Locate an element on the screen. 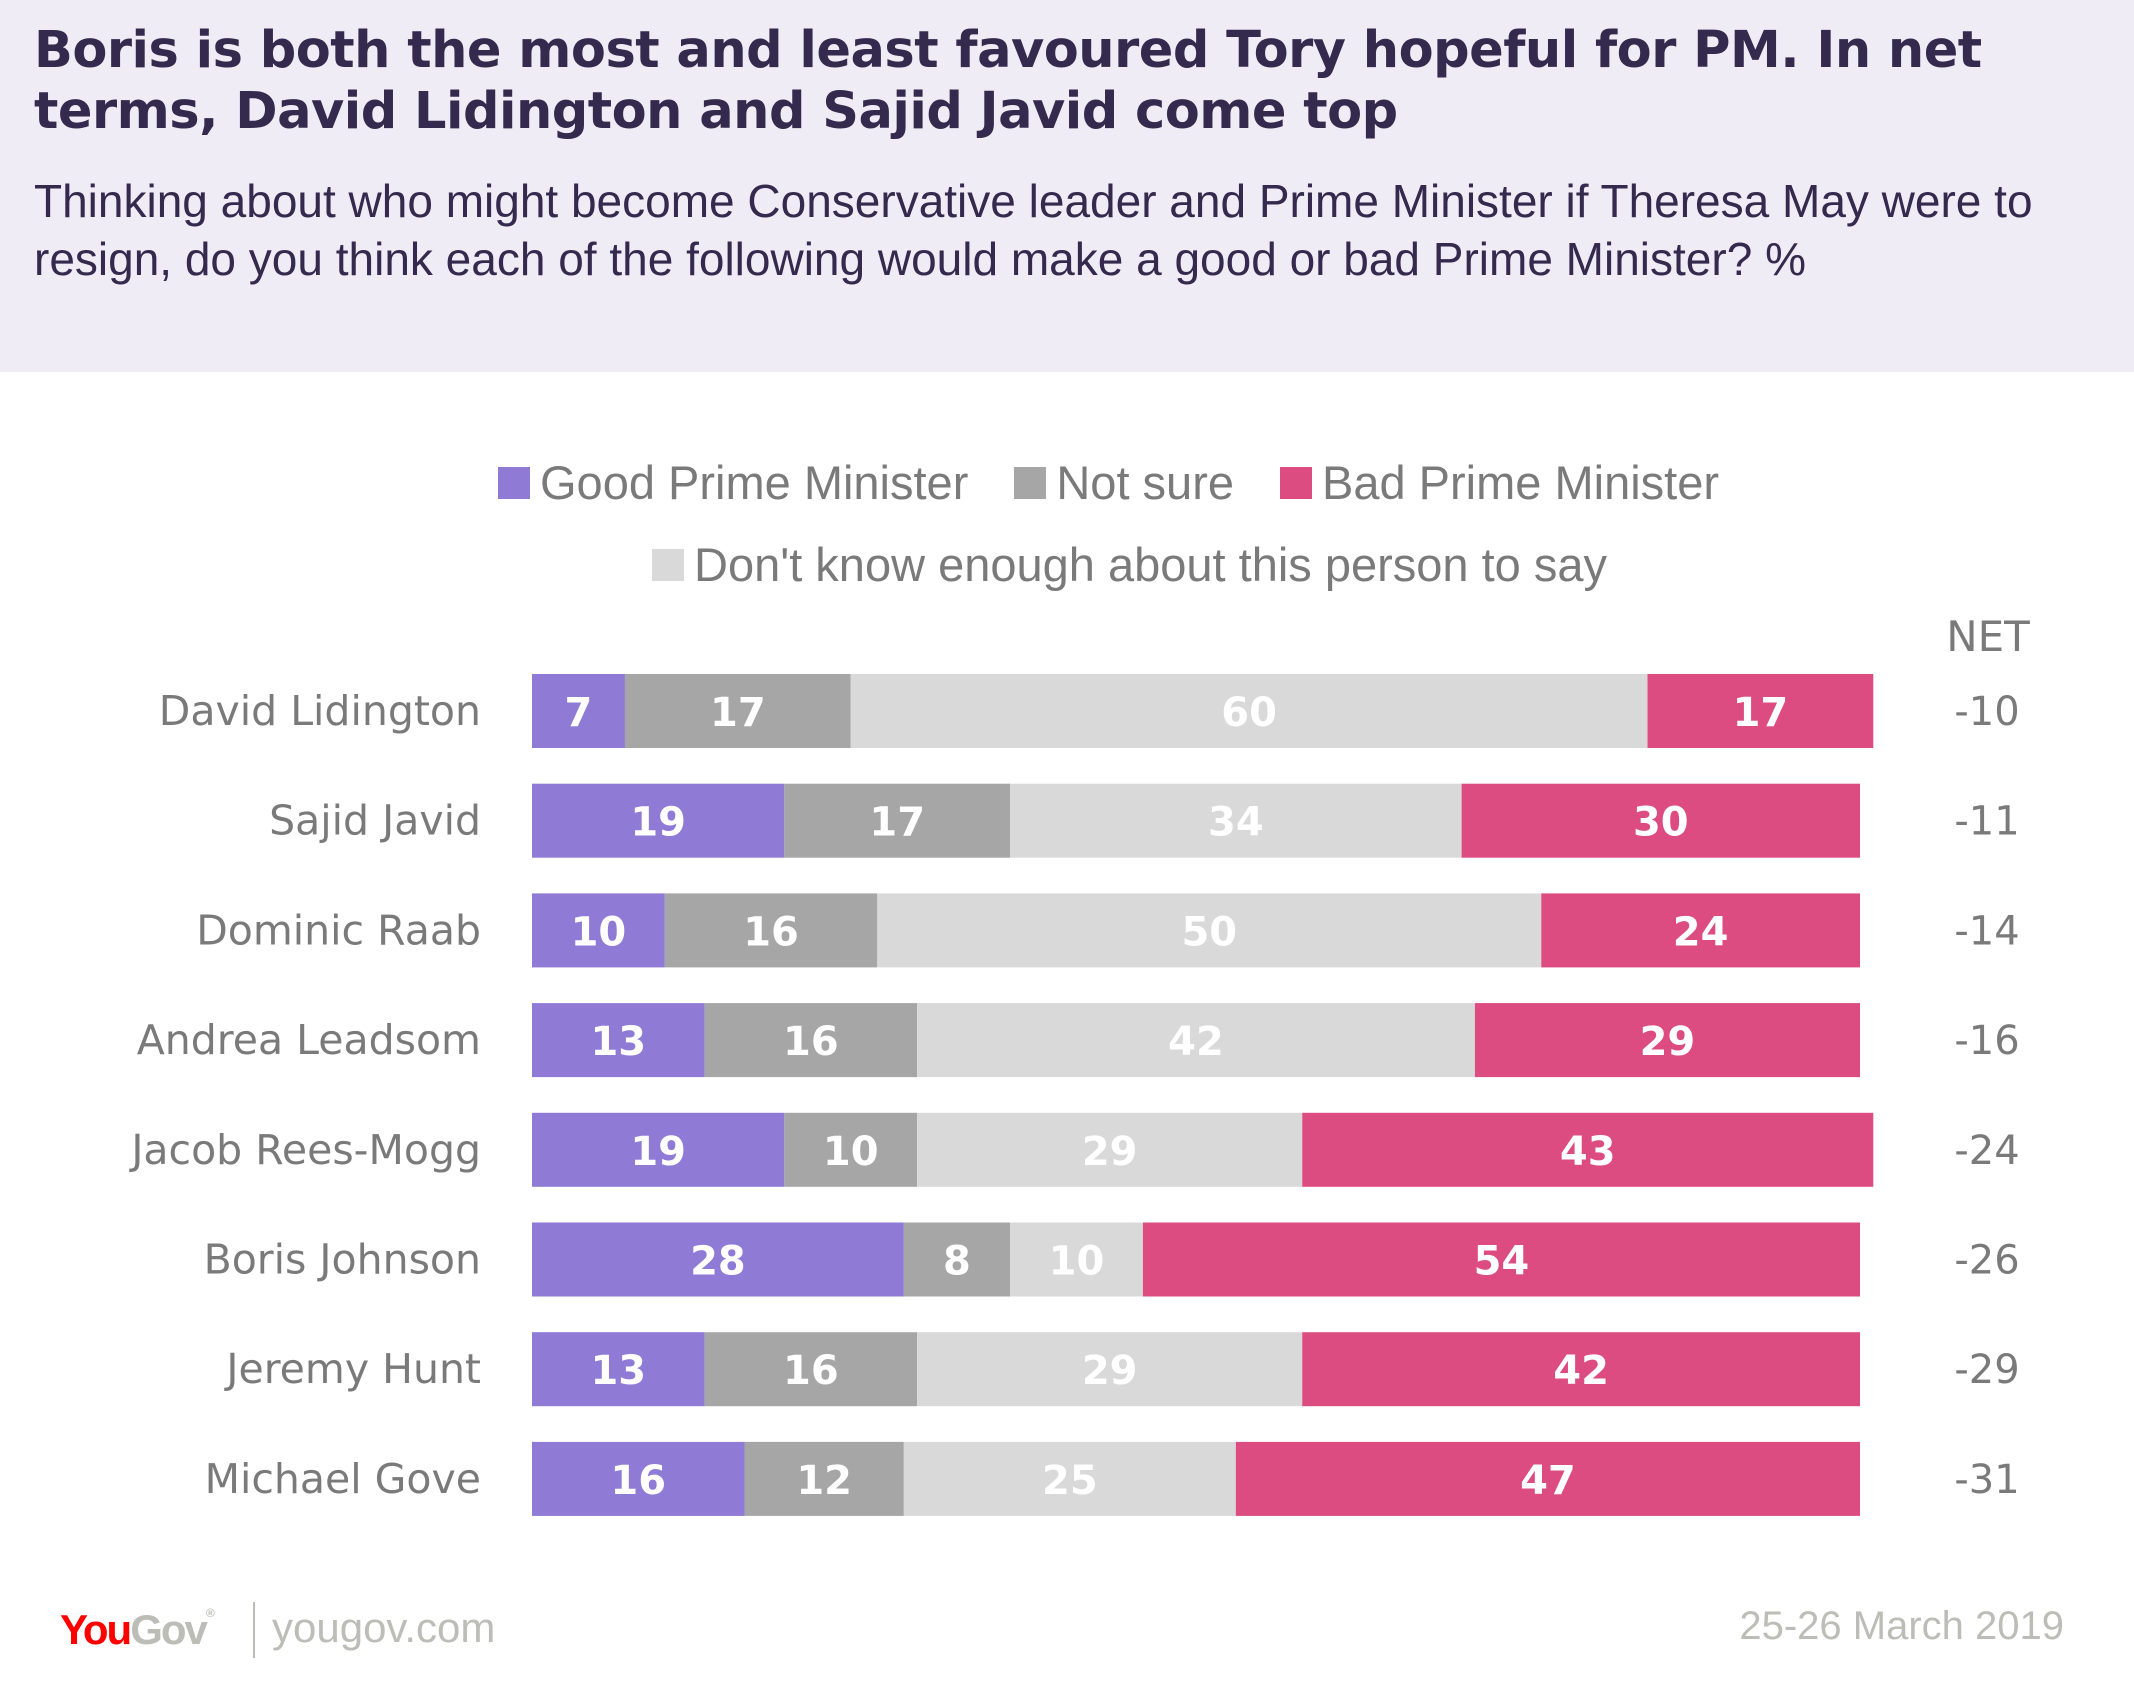 The height and width of the screenshot is (1705, 2134). legend-swatch-dont-know is located at coordinates (668, 564).